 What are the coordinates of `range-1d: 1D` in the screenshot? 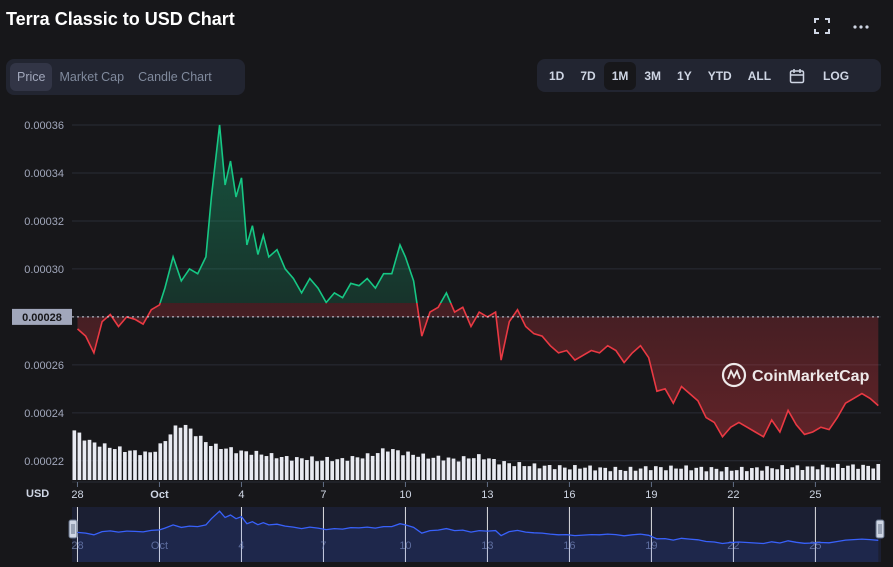 It's located at (557, 75).